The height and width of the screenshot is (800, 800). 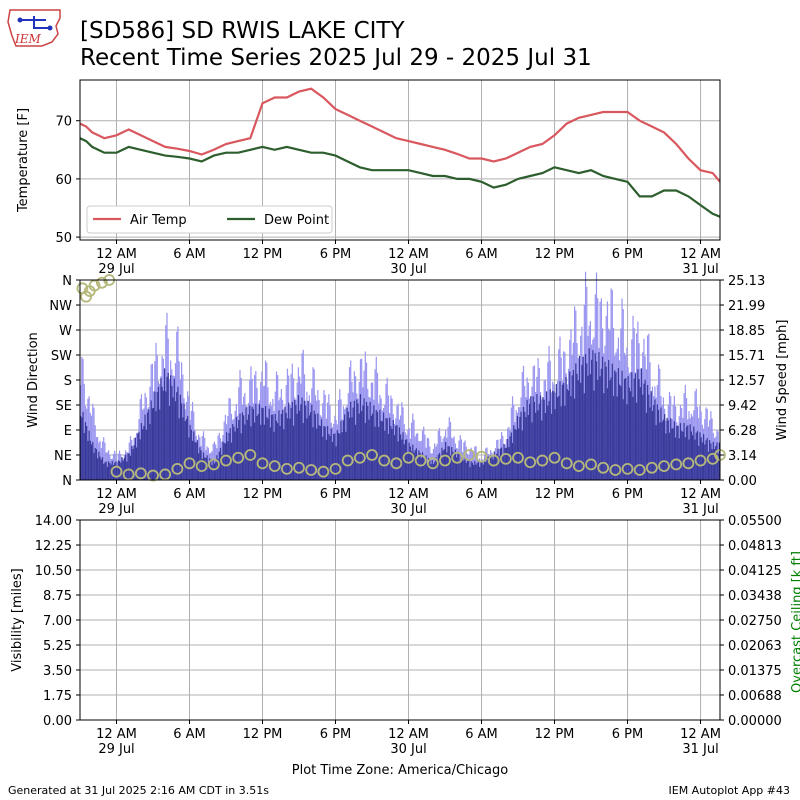 What do you see at coordinates (746, 331) in the screenshot?
I see `y2-tick-label: 18.85` at bounding box center [746, 331].